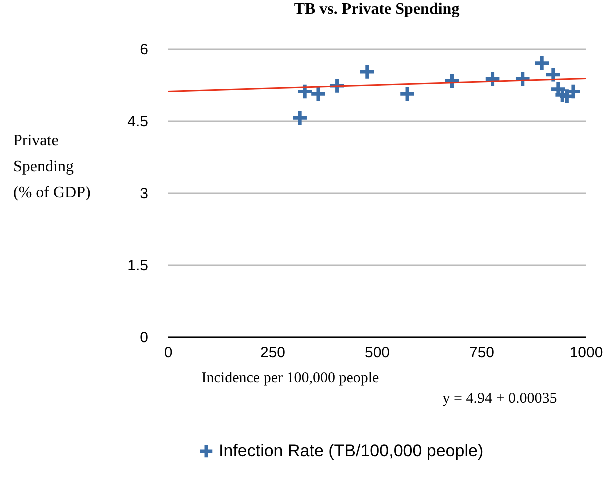  Describe the element at coordinates (52, 167) in the screenshot. I see `y-axis-title: Private Spending (% of GDP)` at that location.